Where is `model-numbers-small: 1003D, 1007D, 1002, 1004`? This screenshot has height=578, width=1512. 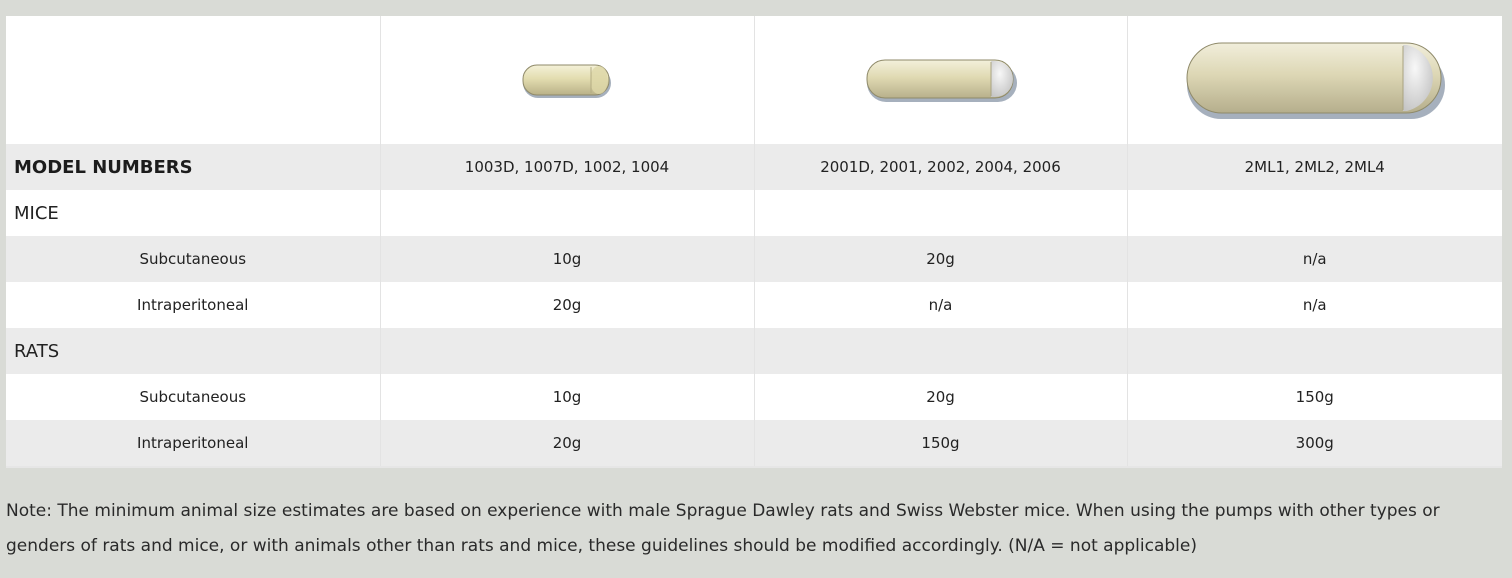 model-numbers-small: 1003D, 1007D, 1002, 1004 is located at coordinates (566, 167).